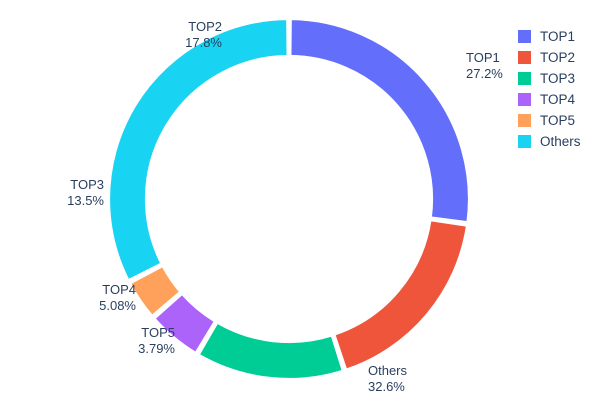 Image resolution: width=600 pixels, height=400 pixels. I want to click on legend-item-label: TOP5, so click(557, 120).